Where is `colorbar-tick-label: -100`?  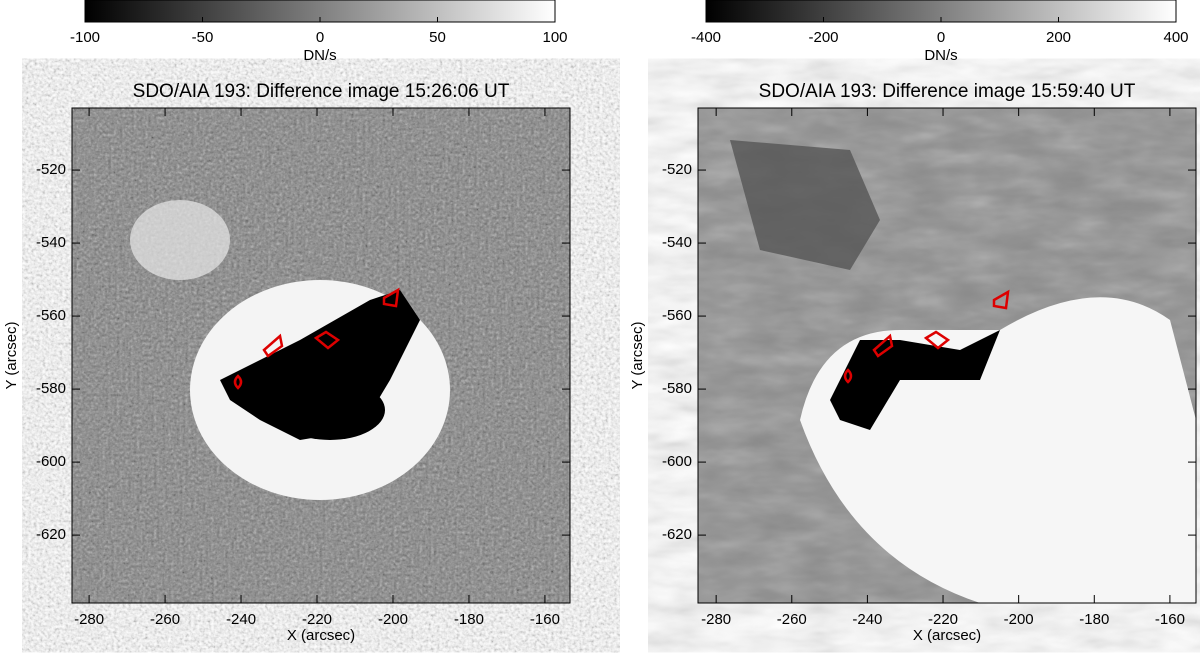
colorbar-tick-label: -100 is located at coordinates (85, 37).